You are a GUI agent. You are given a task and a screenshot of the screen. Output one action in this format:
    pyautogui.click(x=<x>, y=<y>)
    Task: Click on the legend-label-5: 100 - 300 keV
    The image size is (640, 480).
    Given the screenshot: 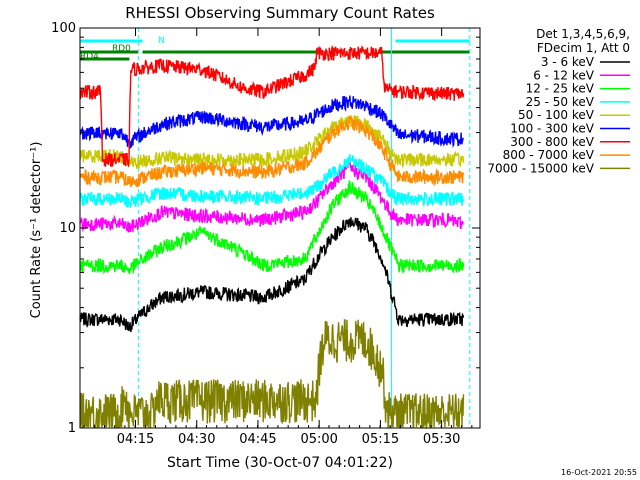 What is the action you would take?
    pyautogui.click(x=552, y=129)
    